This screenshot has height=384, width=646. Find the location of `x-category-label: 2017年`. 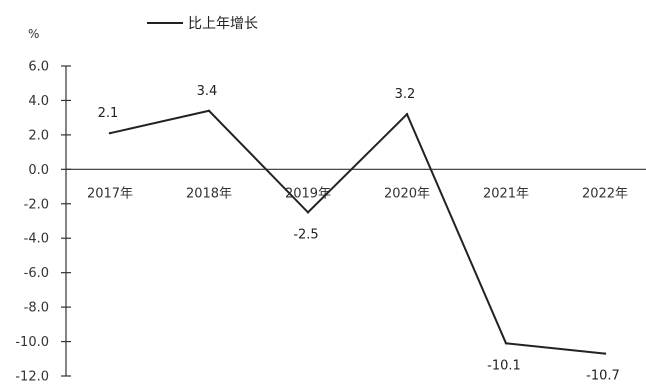

x-category-label: 2017年 is located at coordinates (110, 193).